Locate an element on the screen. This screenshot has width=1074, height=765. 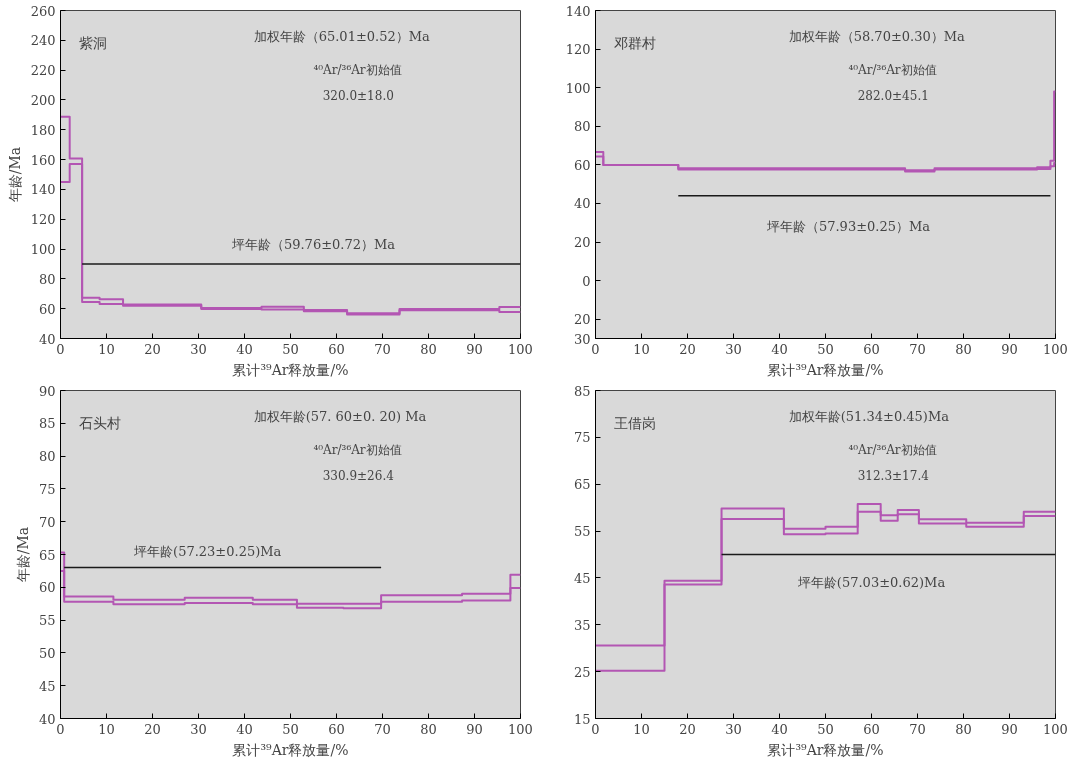
y-tick-label: 15 is located at coordinates (582, 719).